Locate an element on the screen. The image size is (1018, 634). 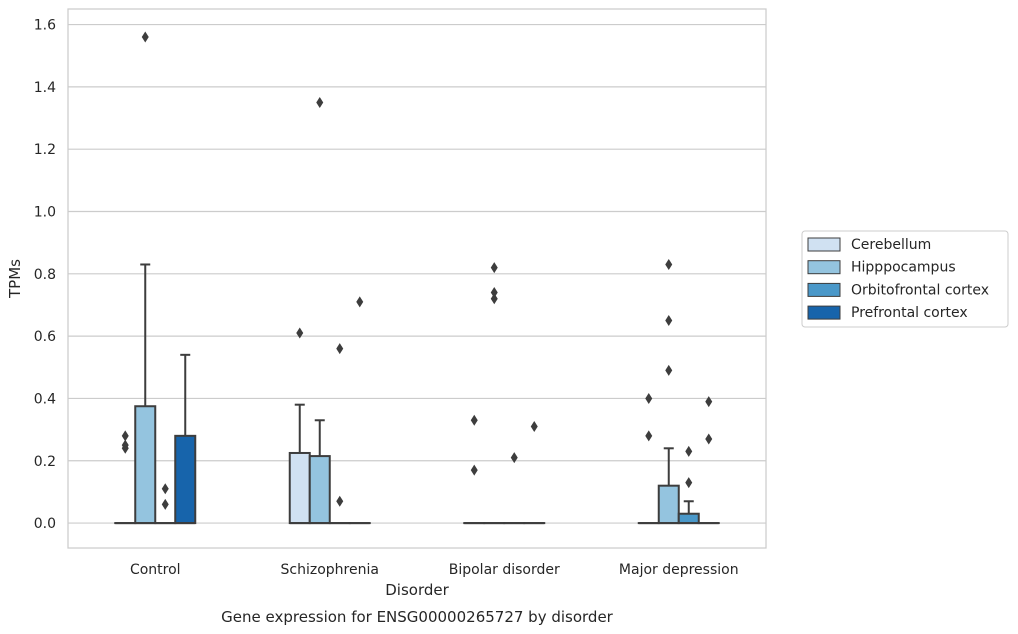
y-tick-label: 1.2 is located at coordinates (45, 150).